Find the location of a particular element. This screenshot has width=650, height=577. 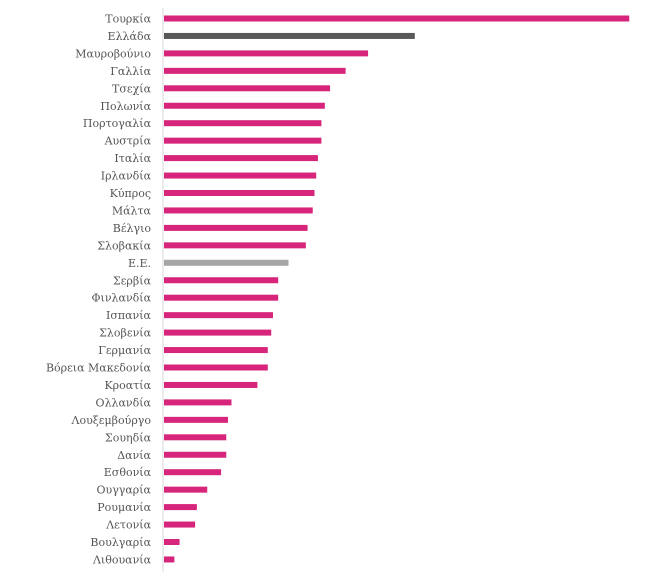

category-label: Σερβία is located at coordinates (132, 280).